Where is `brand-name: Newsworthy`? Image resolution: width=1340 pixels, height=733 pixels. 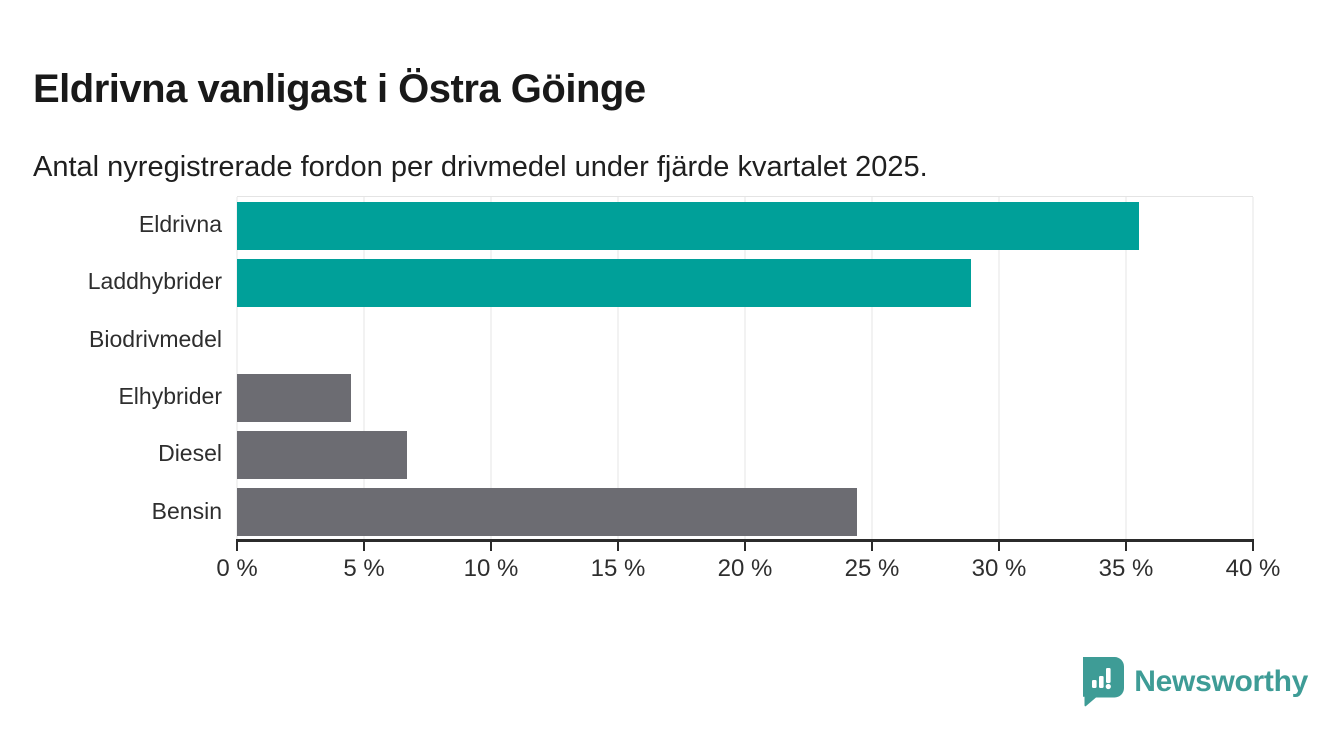 brand-name: Newsworthy is located at coordinates (1221, 681).